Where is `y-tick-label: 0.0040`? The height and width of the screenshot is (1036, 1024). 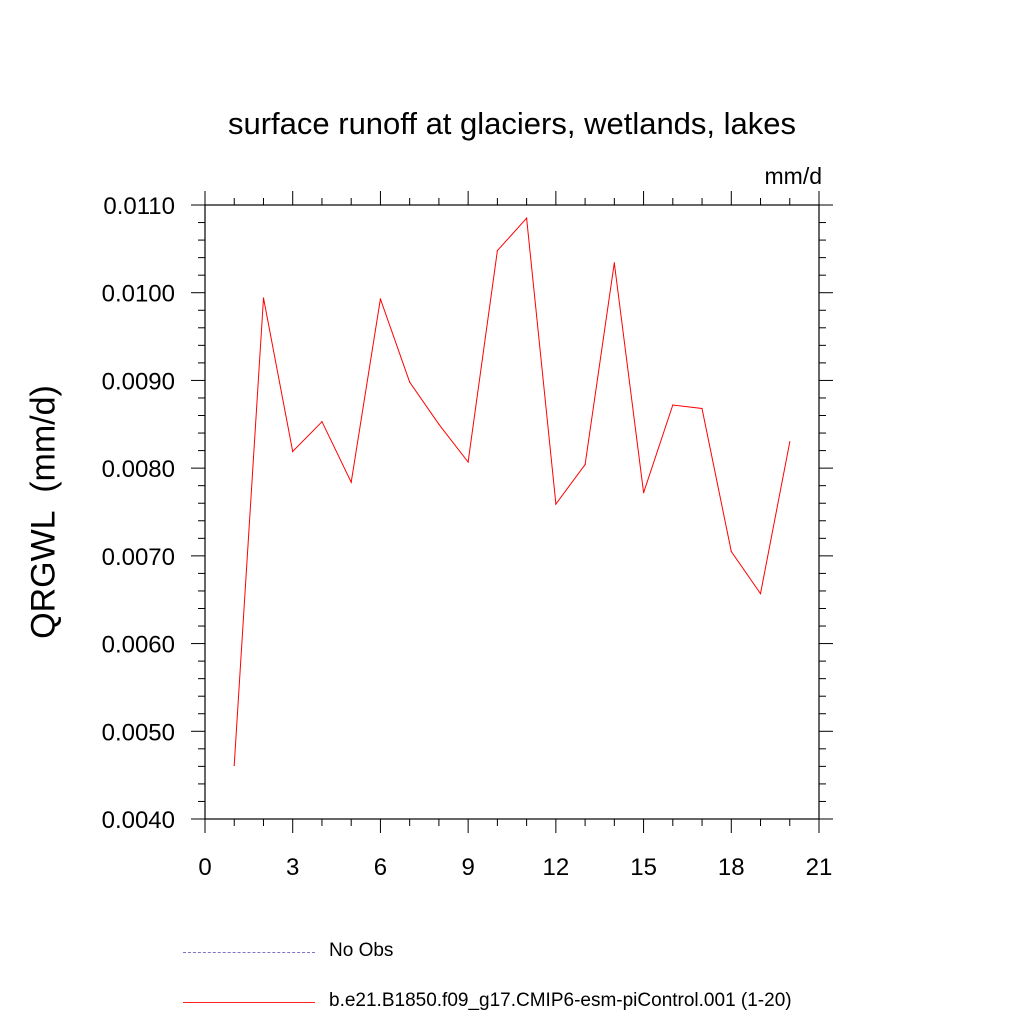 y-tick-label: 0.0040 is located at coordinates (138, 820).